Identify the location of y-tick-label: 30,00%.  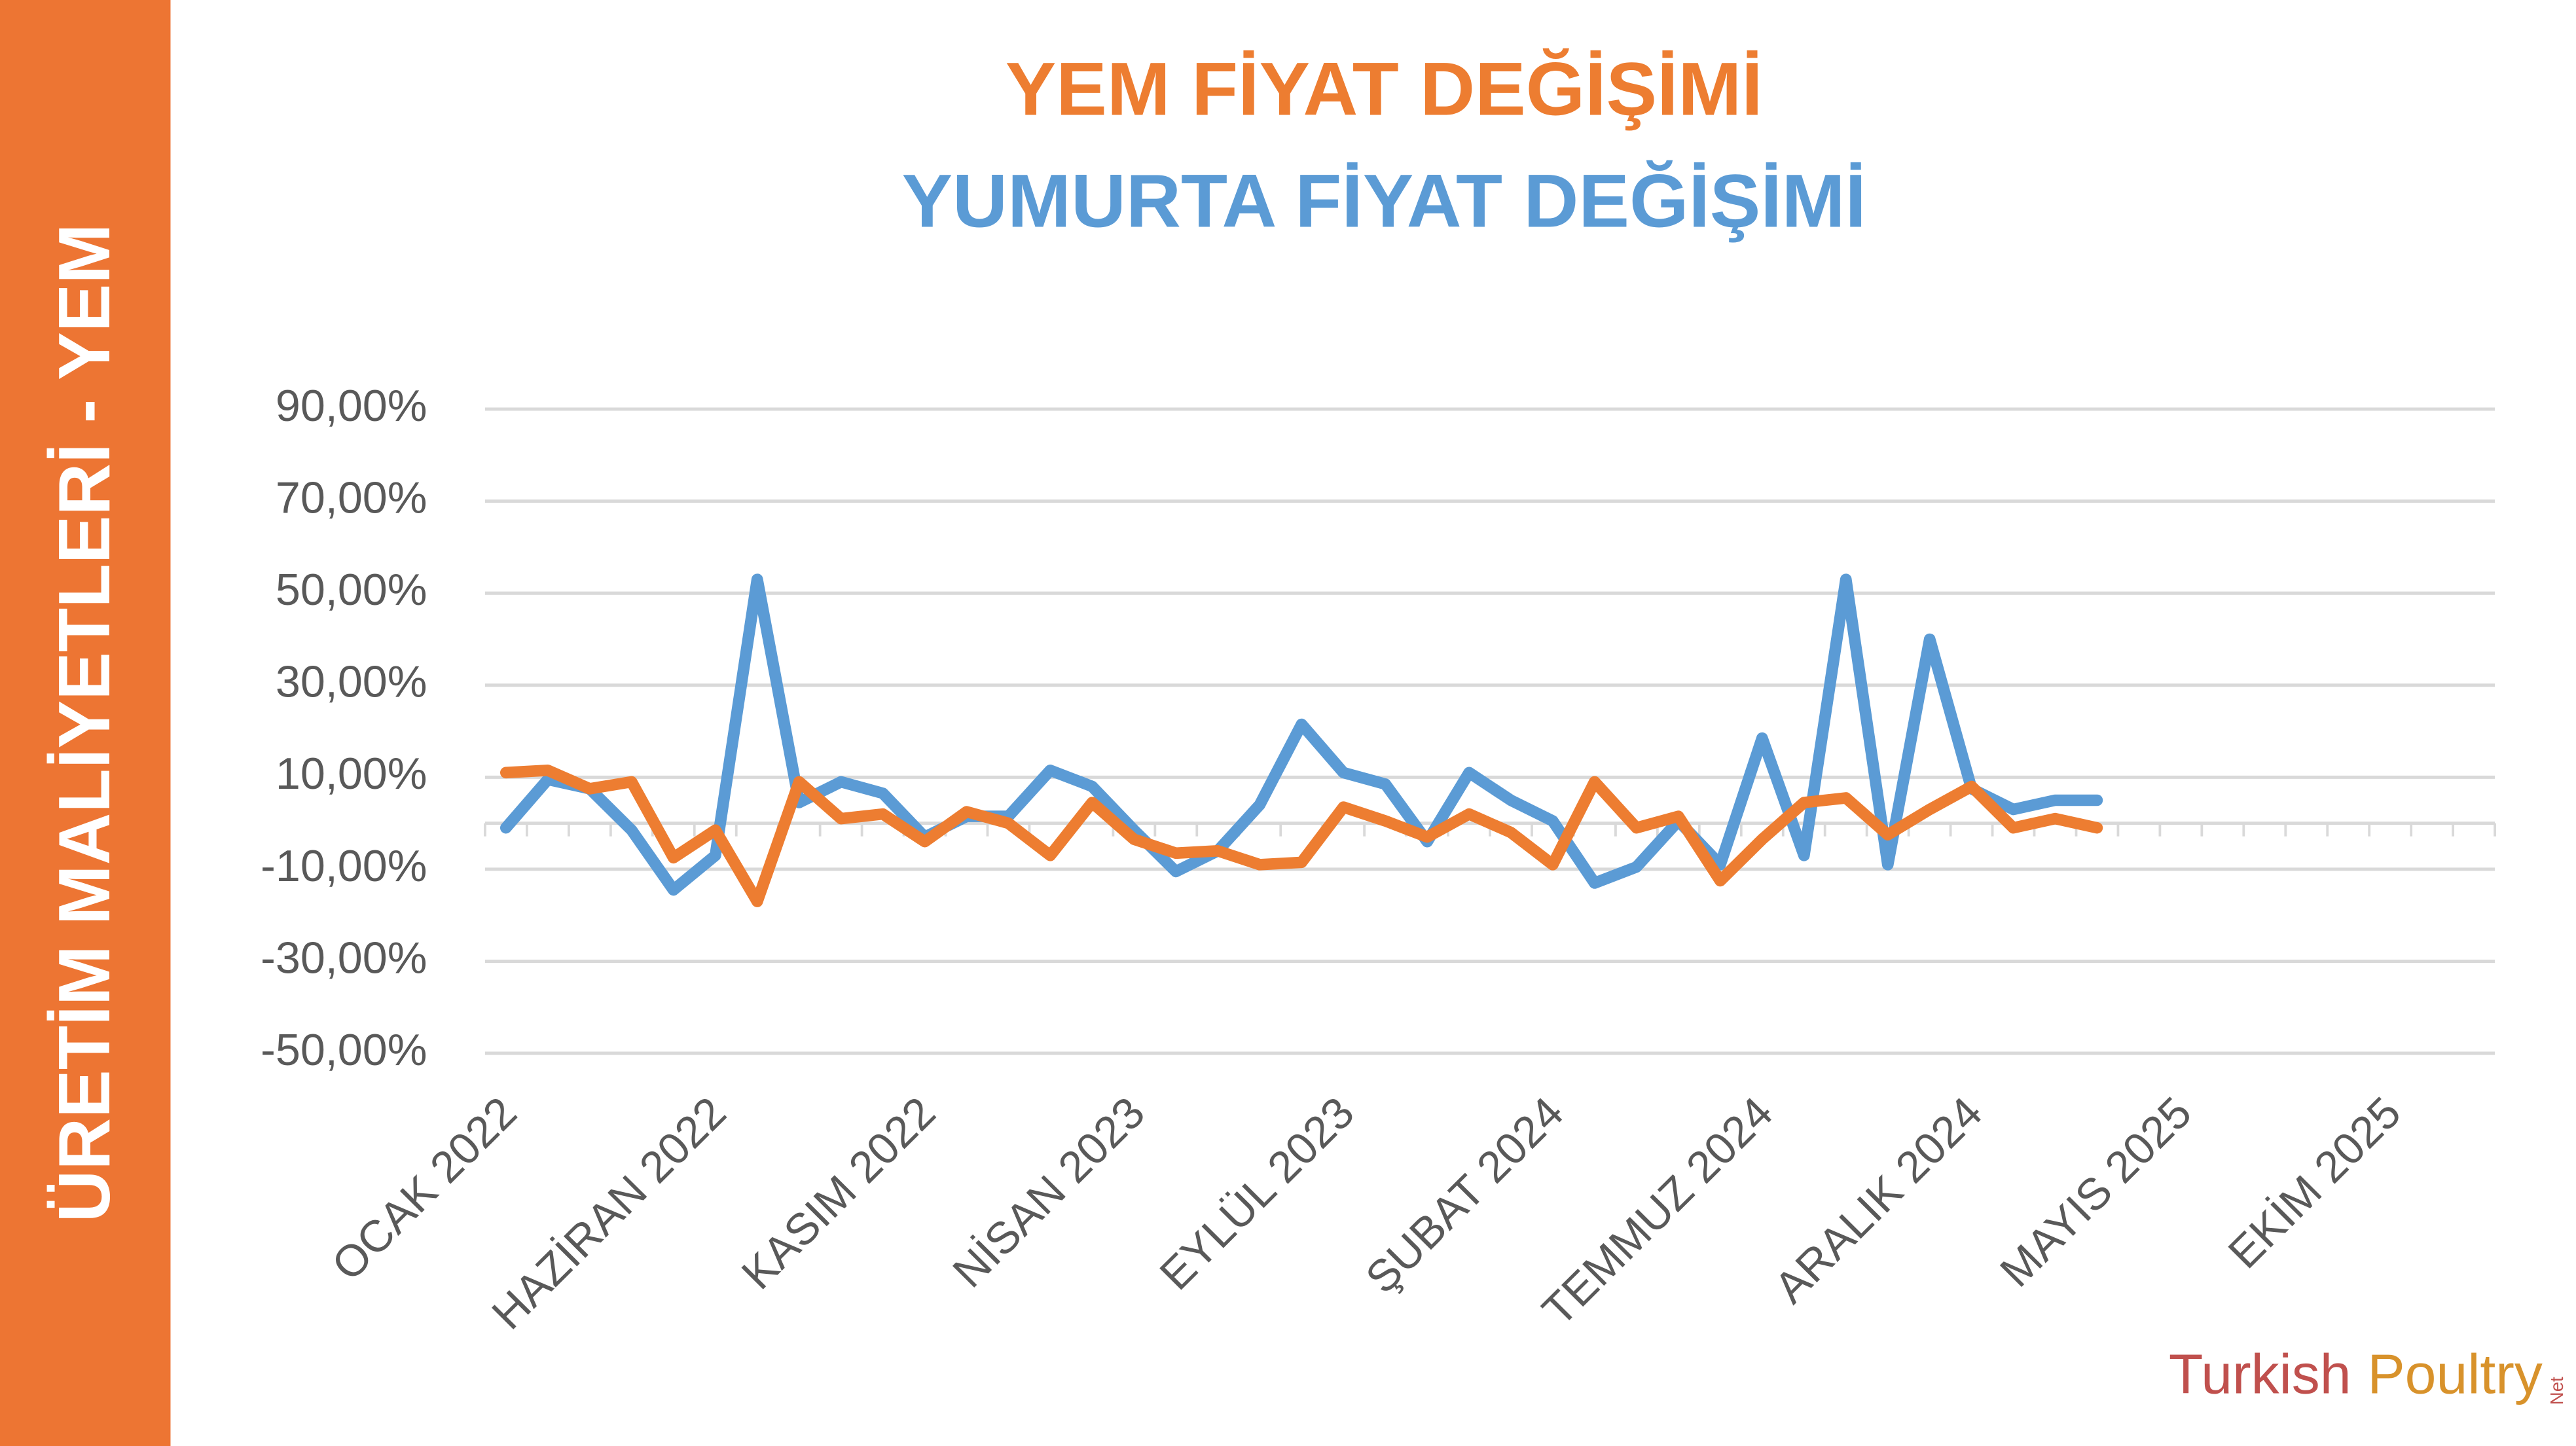
(351, 682).